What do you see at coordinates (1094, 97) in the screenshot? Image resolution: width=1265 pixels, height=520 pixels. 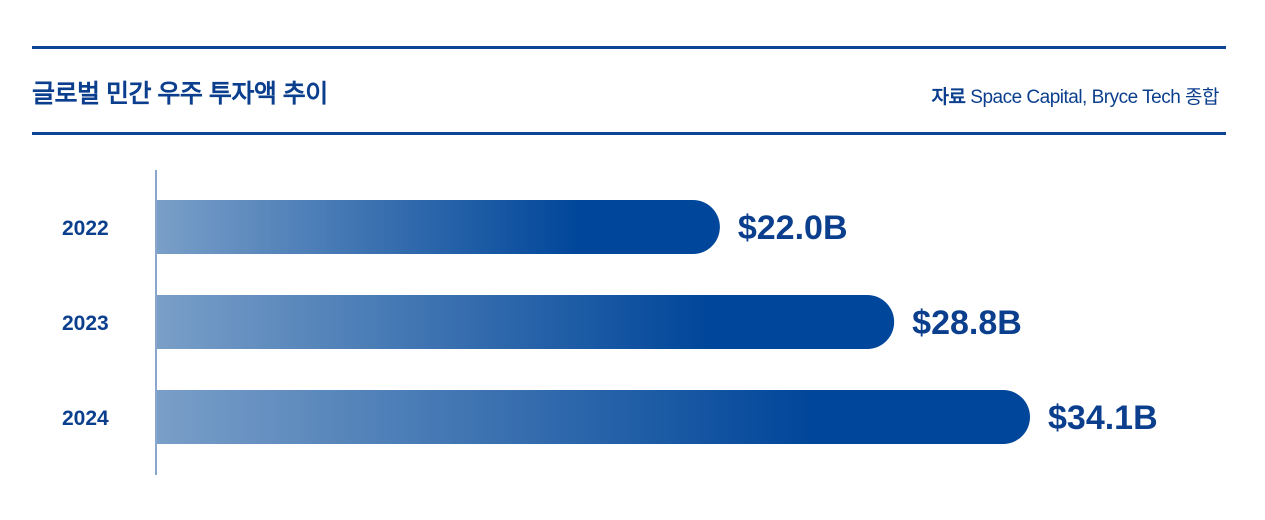 I see `source-text: Space Capital, Bryce Tech 종합` at bounding box center [1094, 97].